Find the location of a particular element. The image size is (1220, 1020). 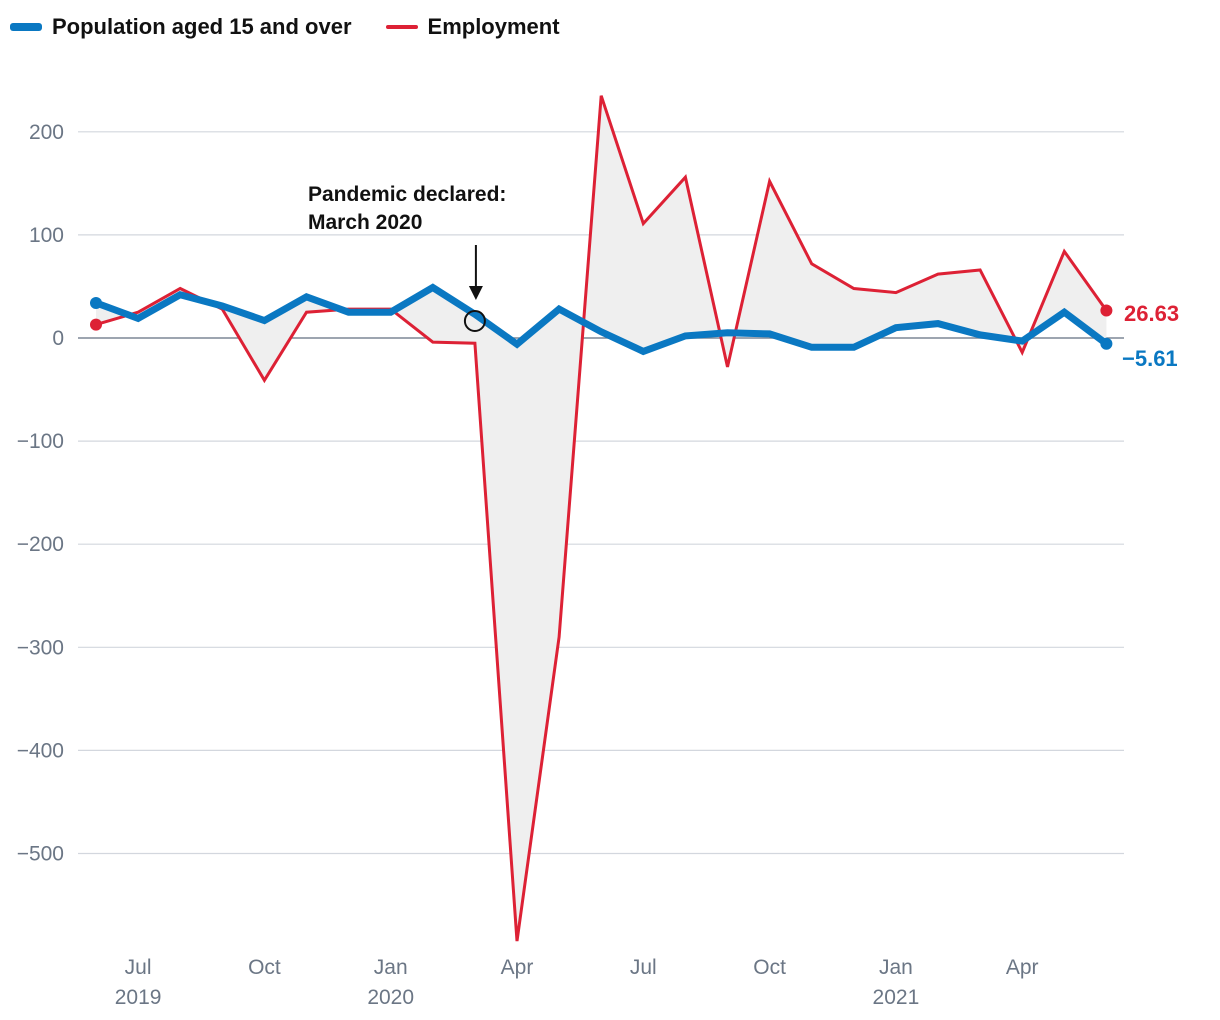

y-tick-label: −400 is located at coordinates (40, 750).